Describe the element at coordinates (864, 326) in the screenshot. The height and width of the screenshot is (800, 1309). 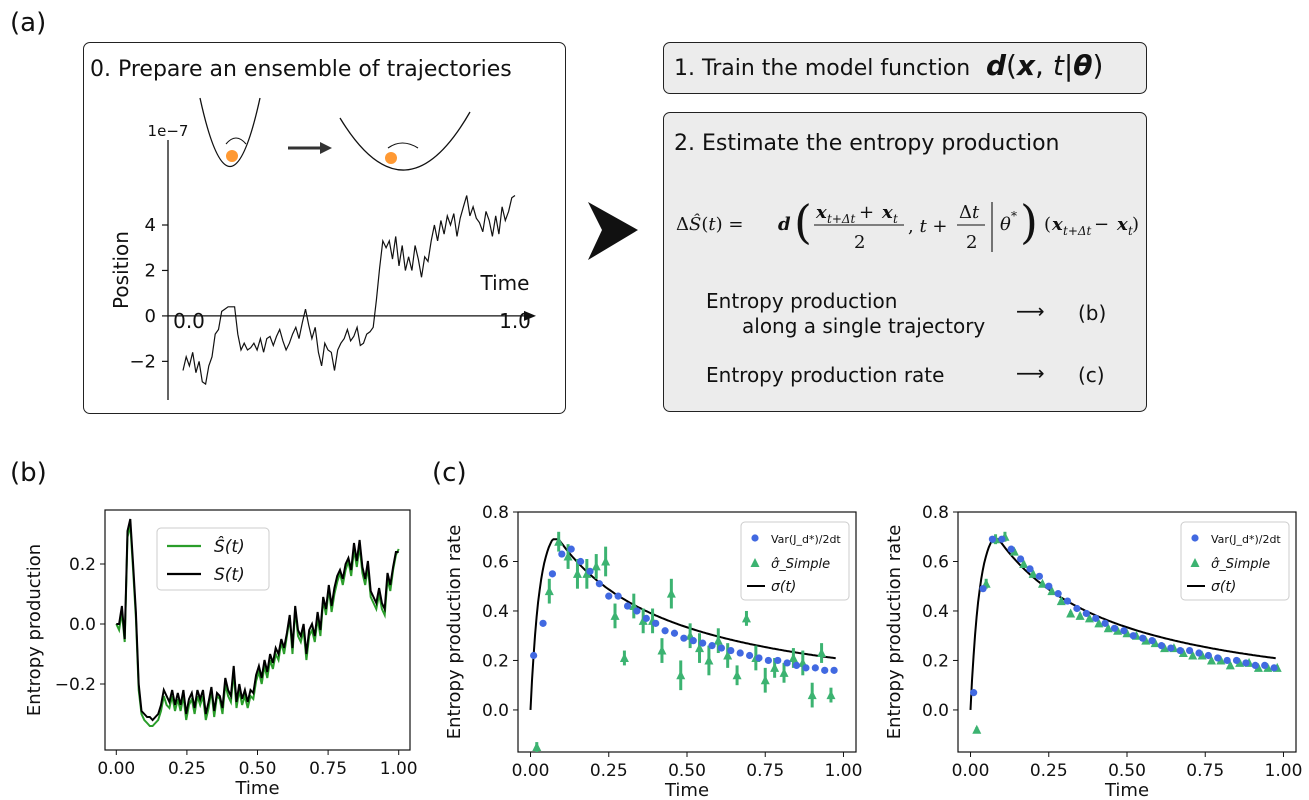
I see `step2-row1-line2: along a single trajectory` at that location.